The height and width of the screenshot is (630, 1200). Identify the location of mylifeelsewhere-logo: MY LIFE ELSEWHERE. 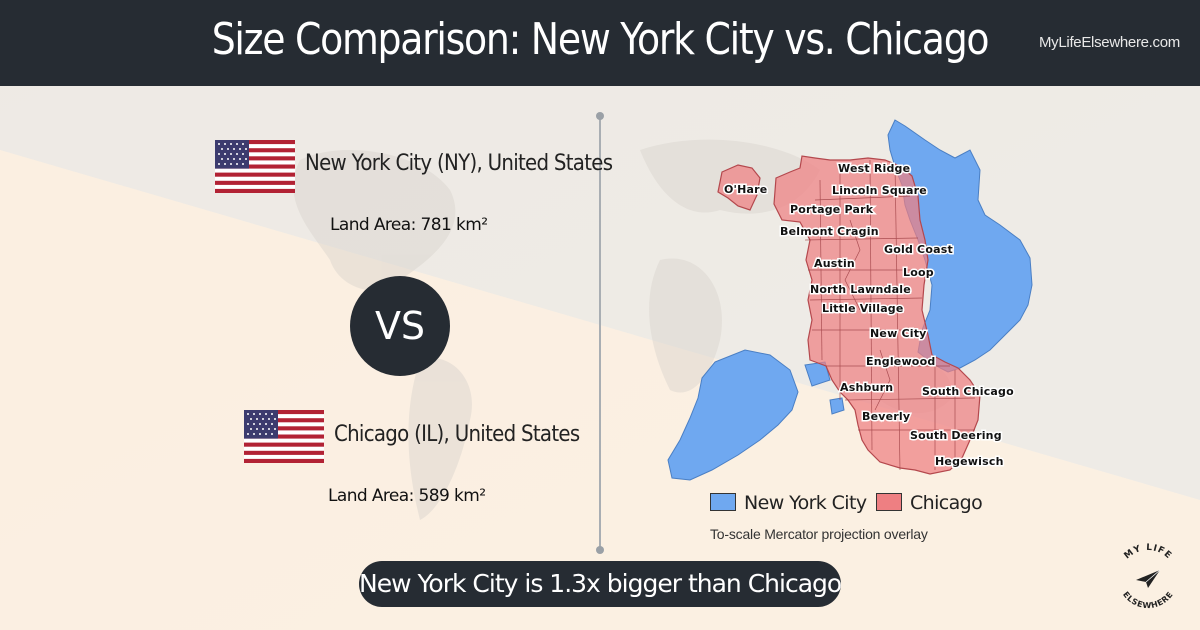
(1148, 576).